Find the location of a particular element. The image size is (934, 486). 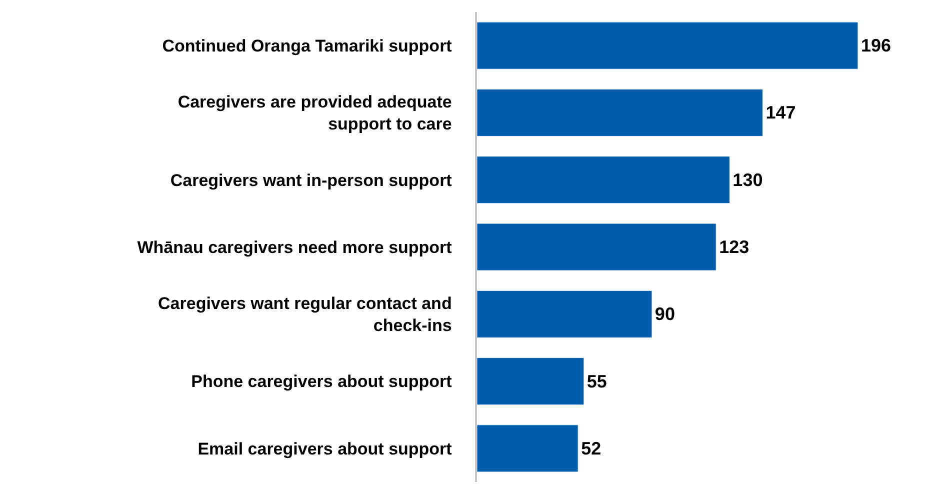

y-tick-label: Caregivers are provided adequate support to care is located at coordinates (315, 113).